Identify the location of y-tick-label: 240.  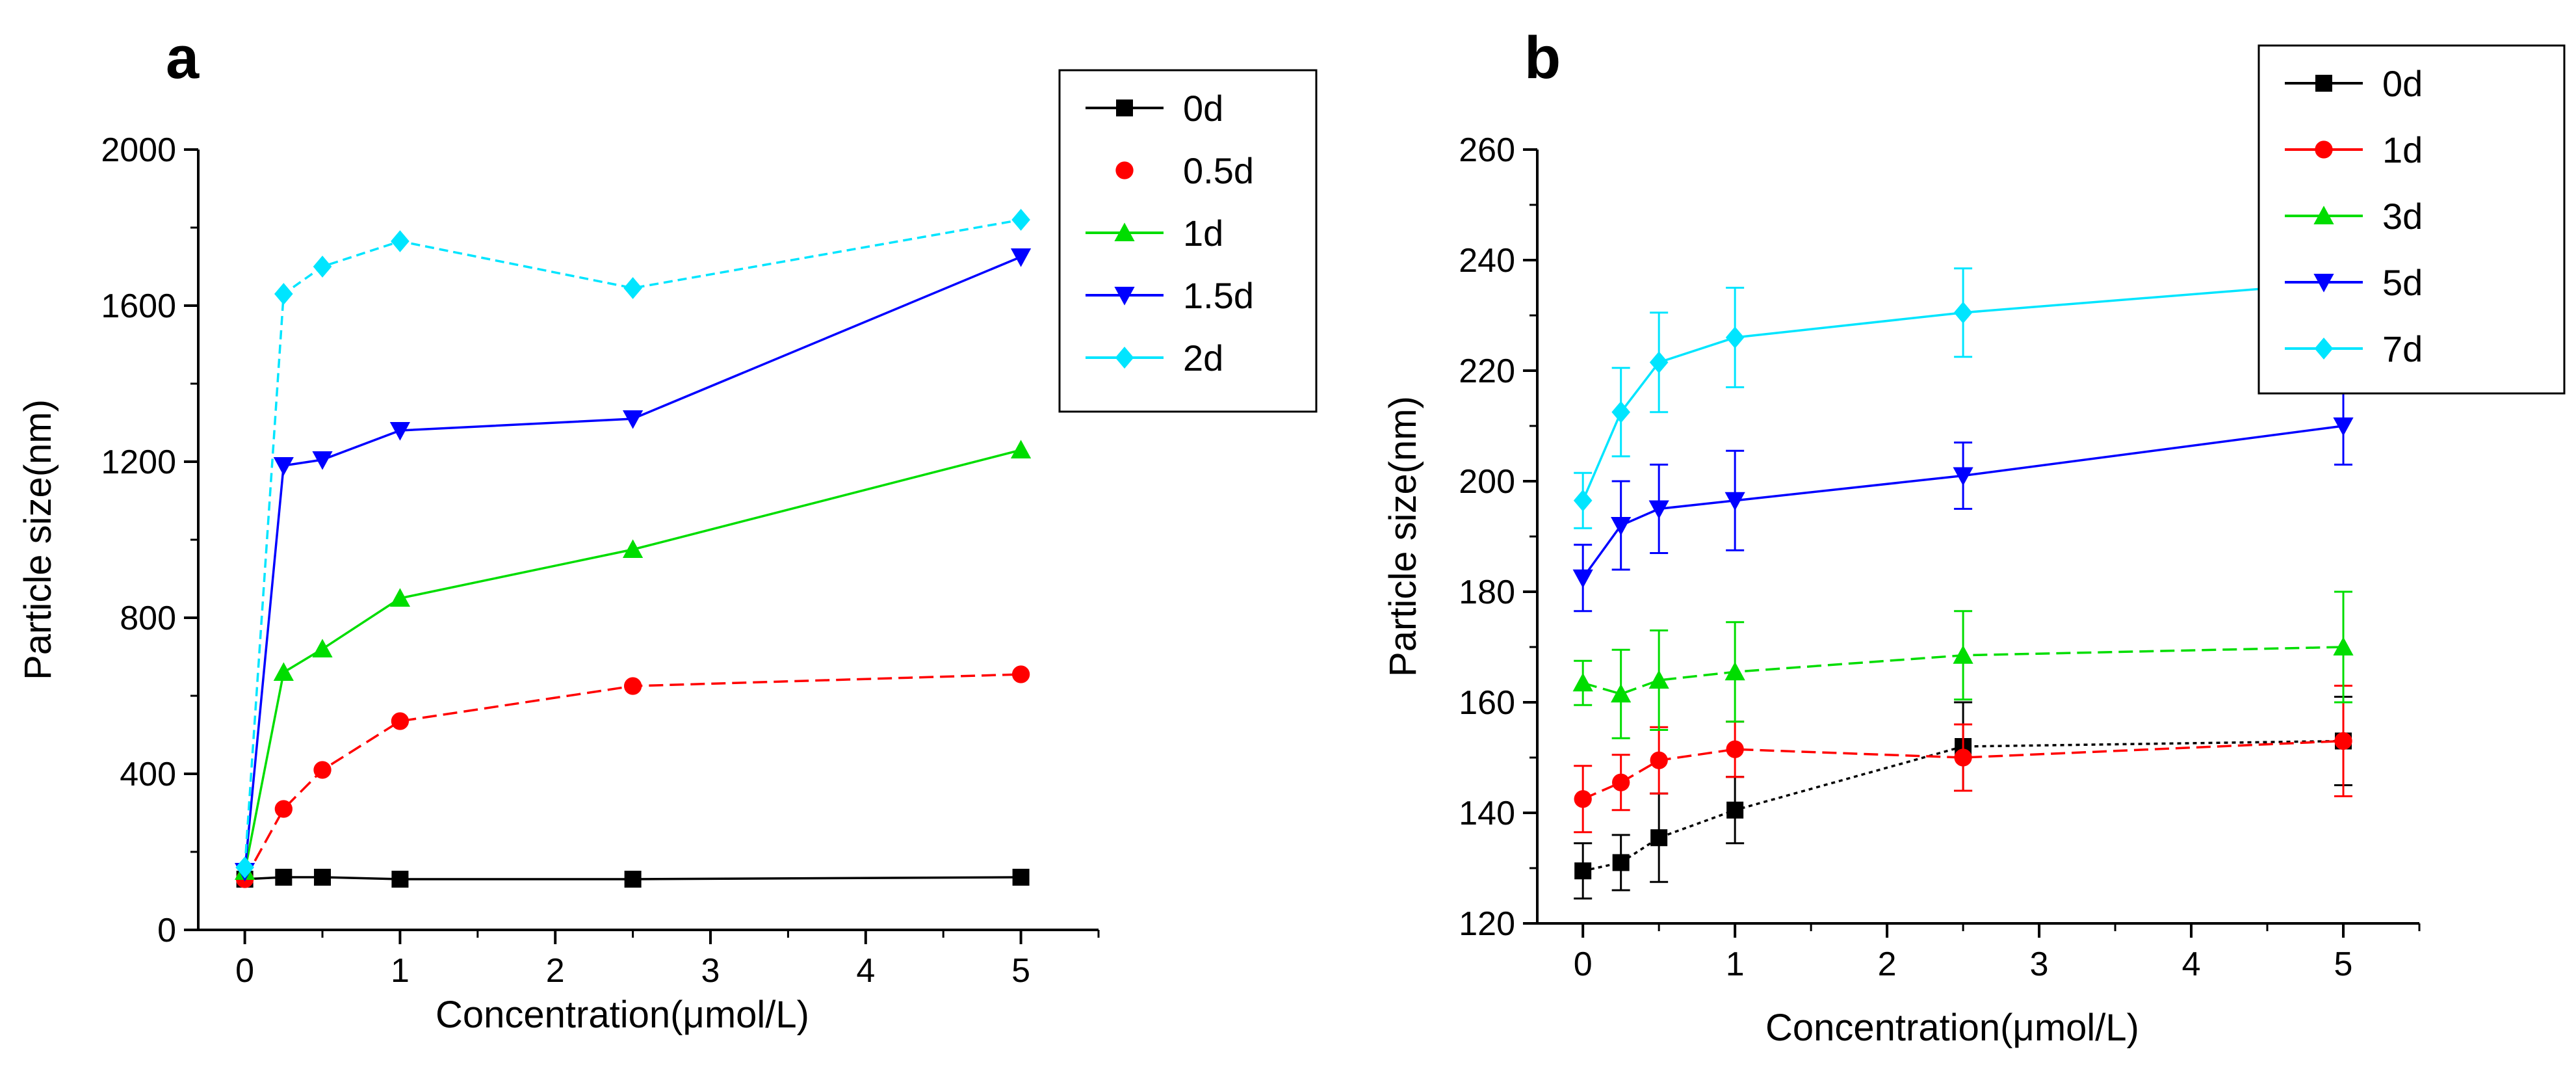
(1487, 261).